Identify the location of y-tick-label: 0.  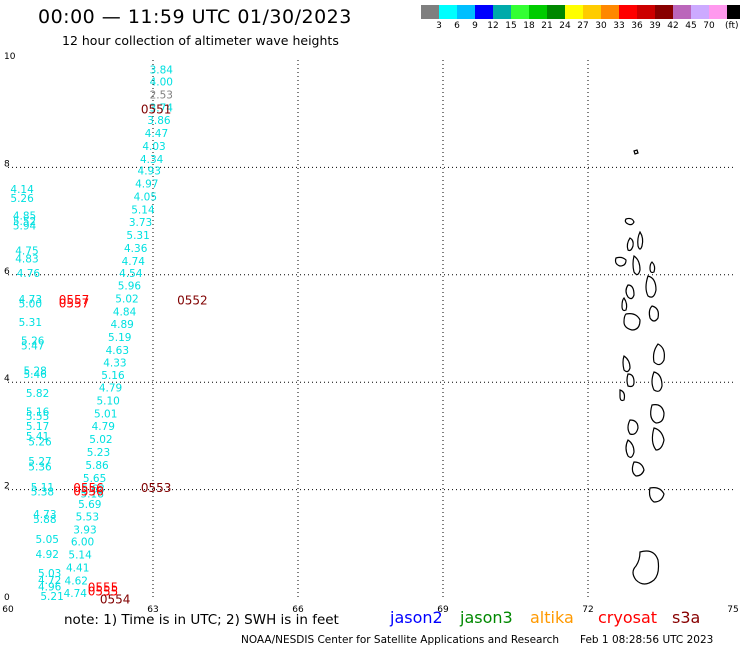
(7, 598).